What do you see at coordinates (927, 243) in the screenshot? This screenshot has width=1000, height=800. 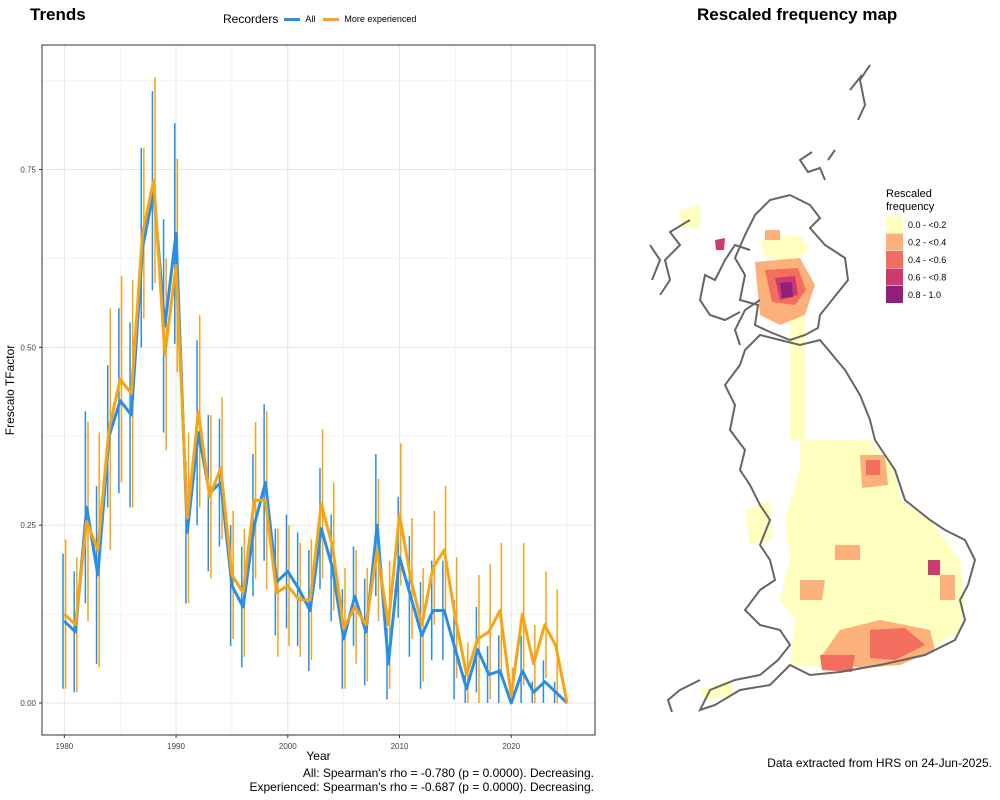 I see `legend-label-bin: 0.2 - <0.4` at bounding box center [927, 243].